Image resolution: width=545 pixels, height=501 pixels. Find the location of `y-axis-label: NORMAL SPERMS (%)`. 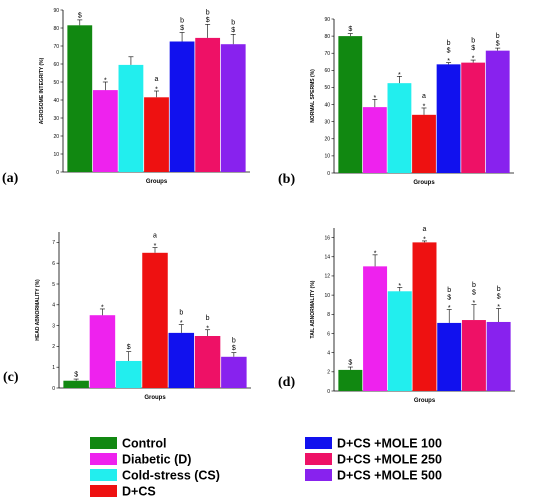

y-axis-label: NORMAL SPERMS (%) is located at coordinates (313, 96).